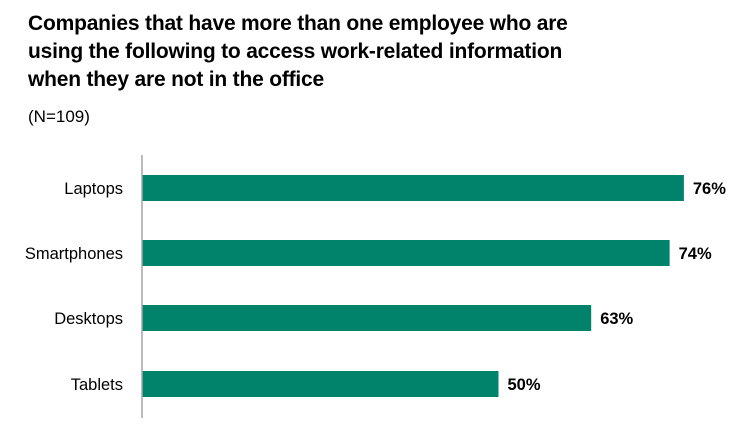 The width and height of the screenshot is (732, 431). What do you see at coordinates (97, 385) in the screenshot?
I see `category-label-tablets: Tablets` at bounding box center [97, 385].